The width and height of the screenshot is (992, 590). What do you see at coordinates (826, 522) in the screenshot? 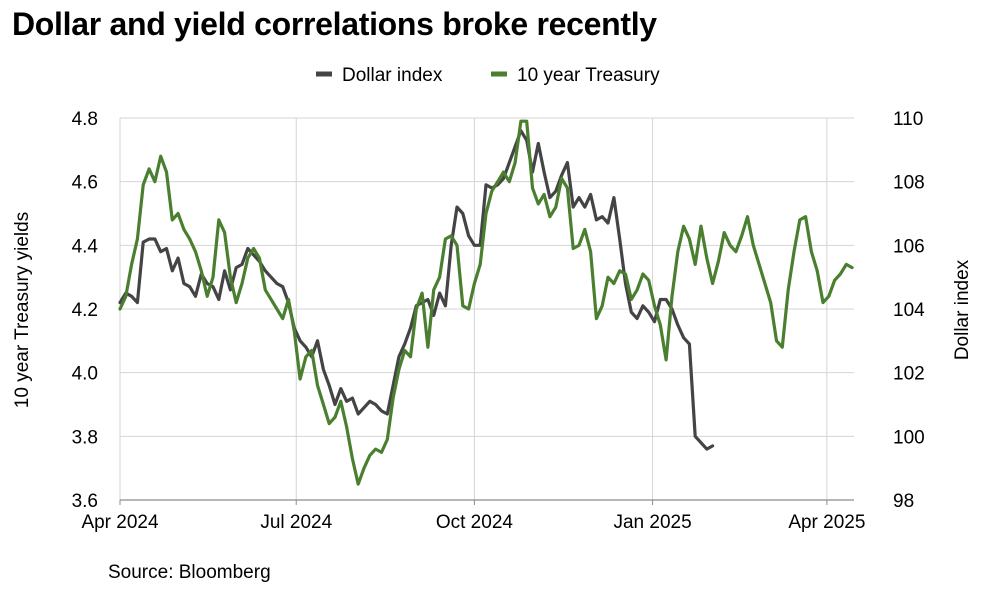
I see `x-tick-label: Apr 2025` at bounding box center [826, 522].